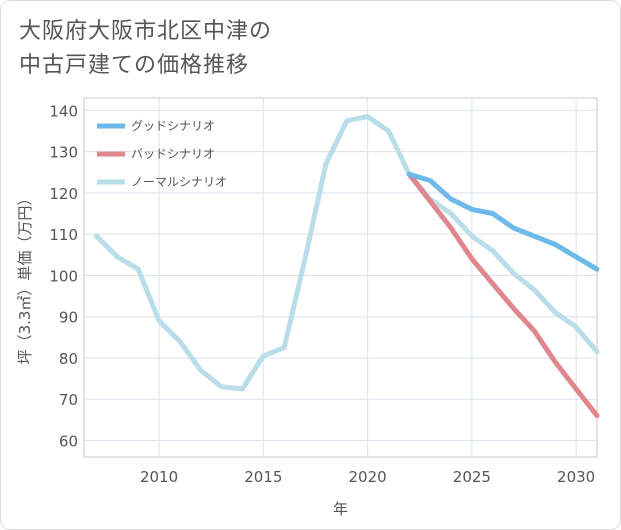  I want to click on y-tick-label: 140, so click(63, 111).